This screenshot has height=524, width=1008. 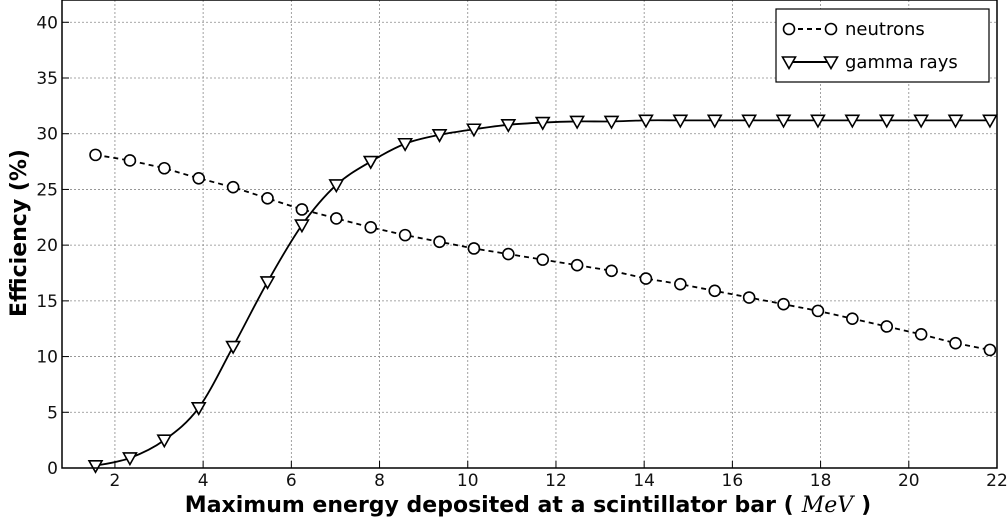 What do you see at coordinates (19, 233) in the screenshot?
I see `y-axis-title: Efficiency (%)` at bounding box center [19, 233].